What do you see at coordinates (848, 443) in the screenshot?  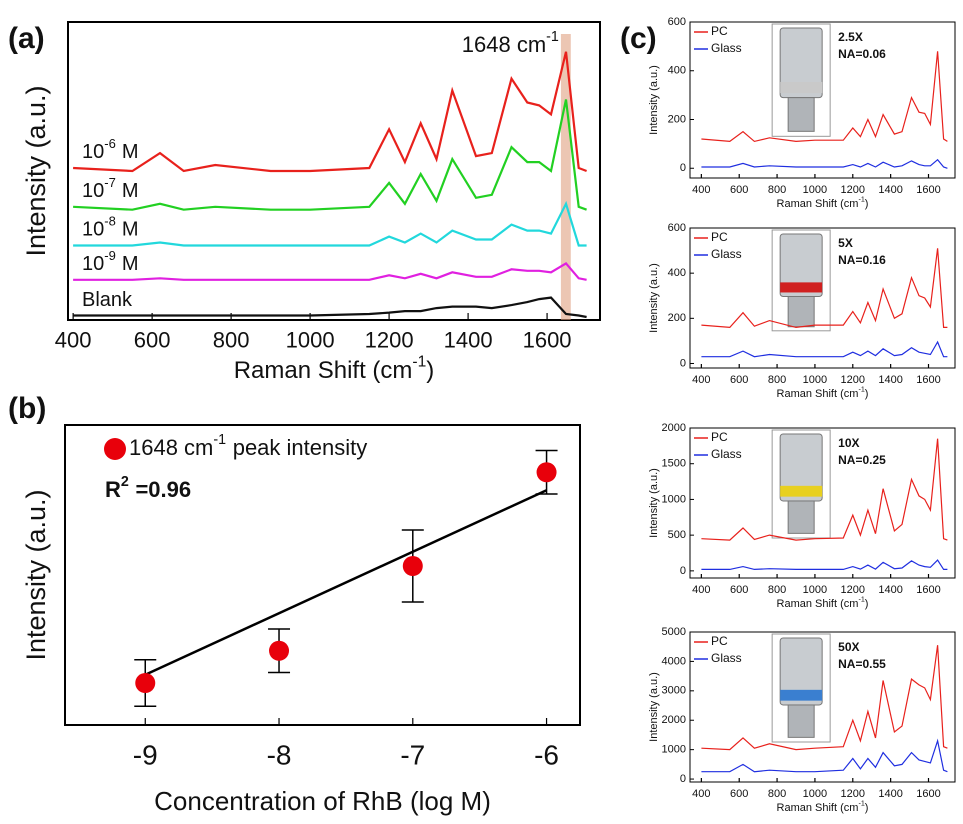 I see `objective-mag: 10X` at bounding box center [848, 443].